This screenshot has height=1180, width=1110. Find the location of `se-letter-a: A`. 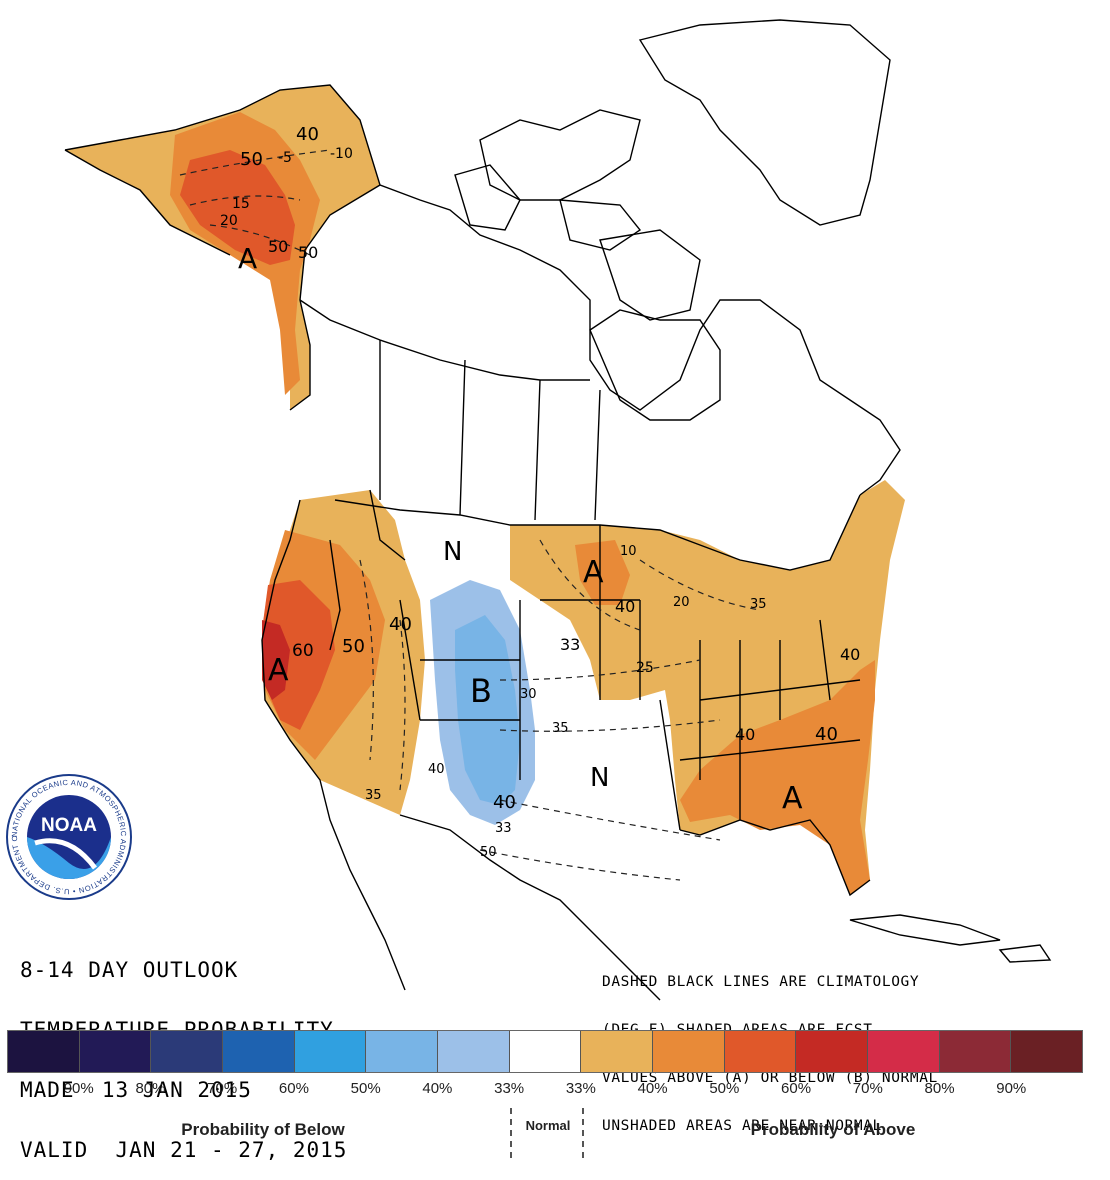

se-letter-a: A is located at coordinates (792, 798).